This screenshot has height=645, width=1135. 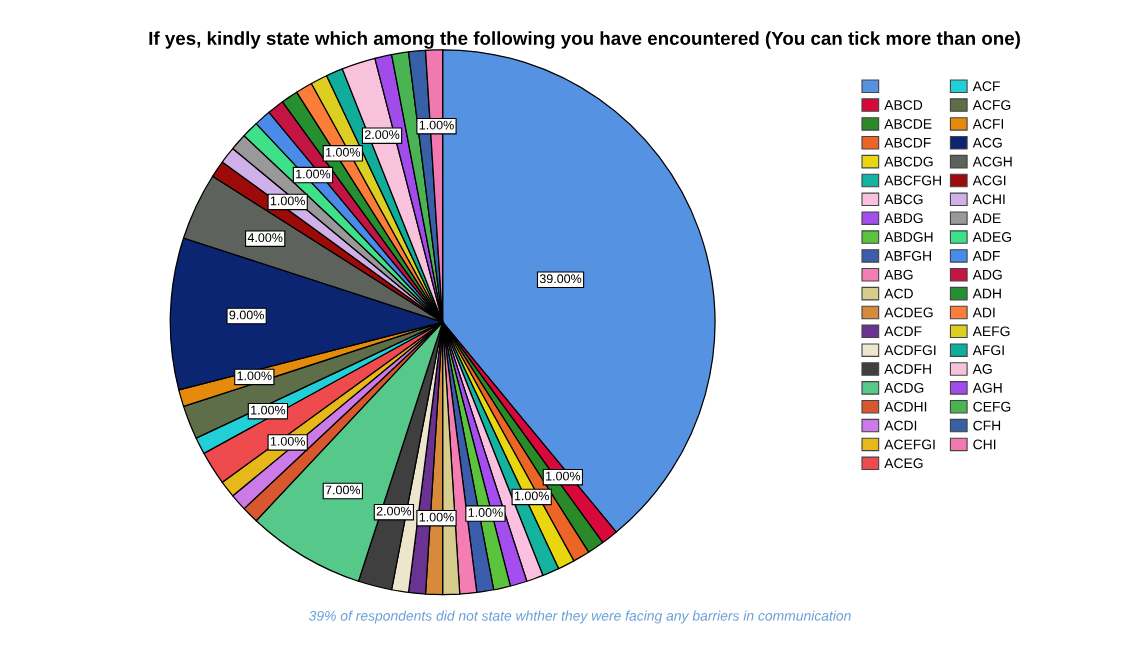 I want to click on legend-label: ABCFGH, so click(x=912, y=180).